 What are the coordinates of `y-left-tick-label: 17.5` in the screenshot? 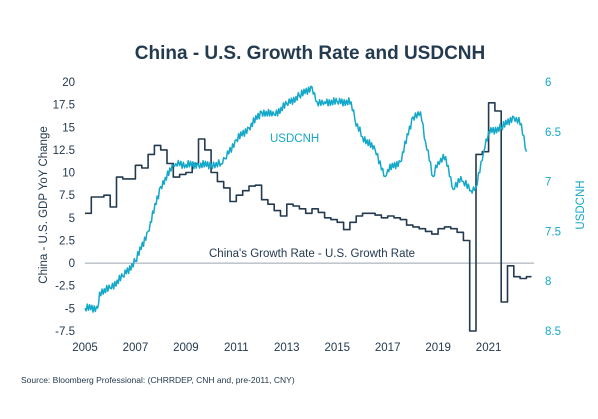 It's located at (64, 106).